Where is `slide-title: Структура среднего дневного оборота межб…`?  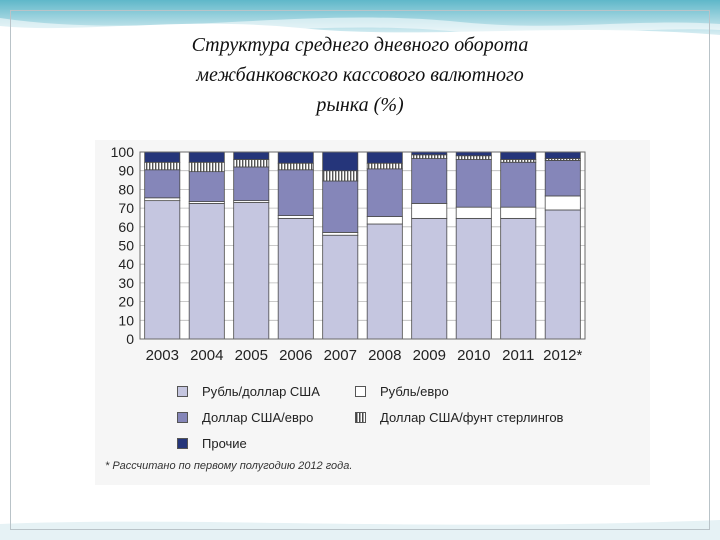
slide-title: Структура среднего дневного оборота межб… is located at coordinates (360, 75).